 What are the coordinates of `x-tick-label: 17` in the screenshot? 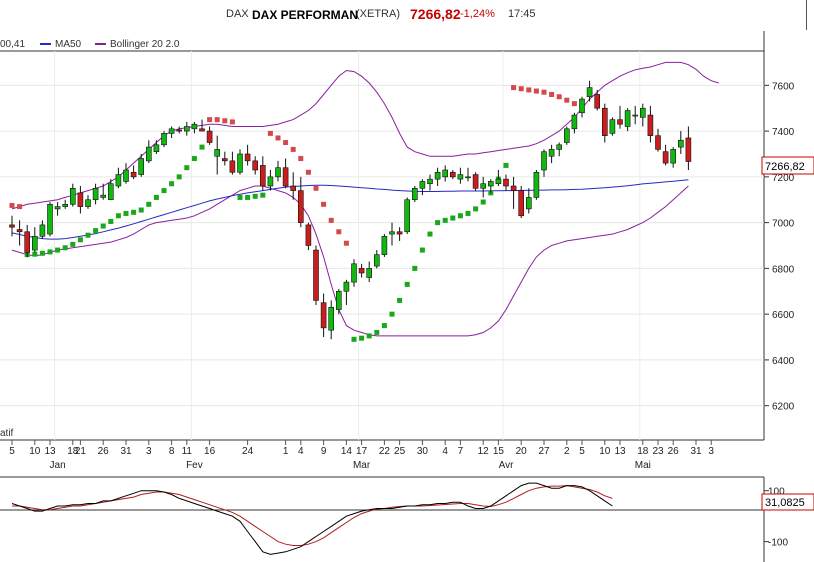 It's located at (362, 451).